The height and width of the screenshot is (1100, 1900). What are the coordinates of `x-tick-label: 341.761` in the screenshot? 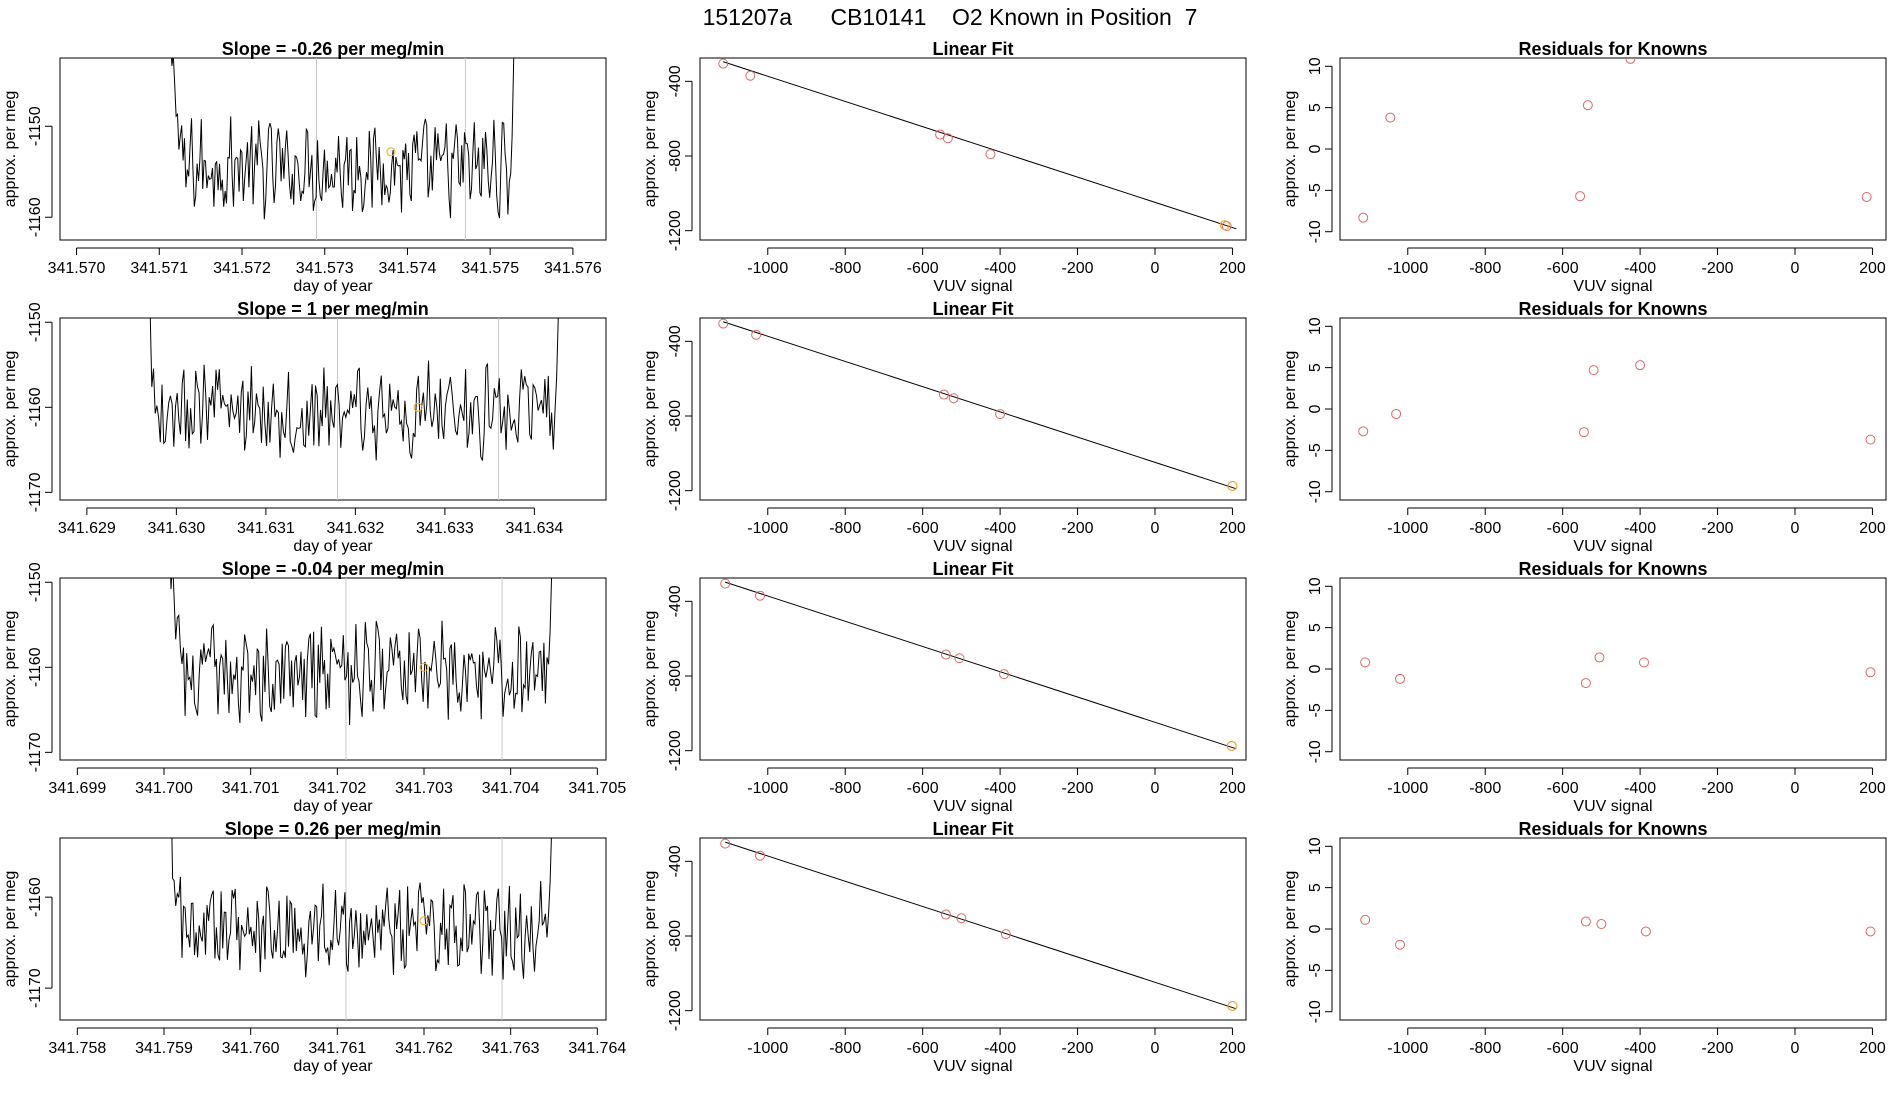 It's located at (337, 1048).